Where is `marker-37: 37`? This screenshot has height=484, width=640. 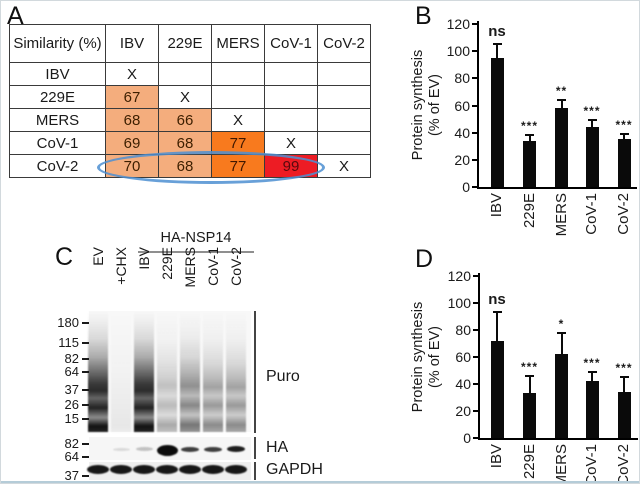 marker-37: 37 is located at coordinates (71, 389).